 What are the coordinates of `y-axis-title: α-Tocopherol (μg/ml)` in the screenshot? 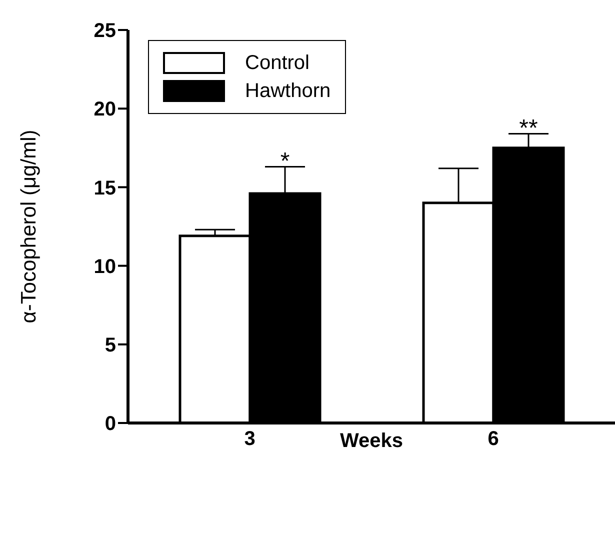 It's located at (28, 227).